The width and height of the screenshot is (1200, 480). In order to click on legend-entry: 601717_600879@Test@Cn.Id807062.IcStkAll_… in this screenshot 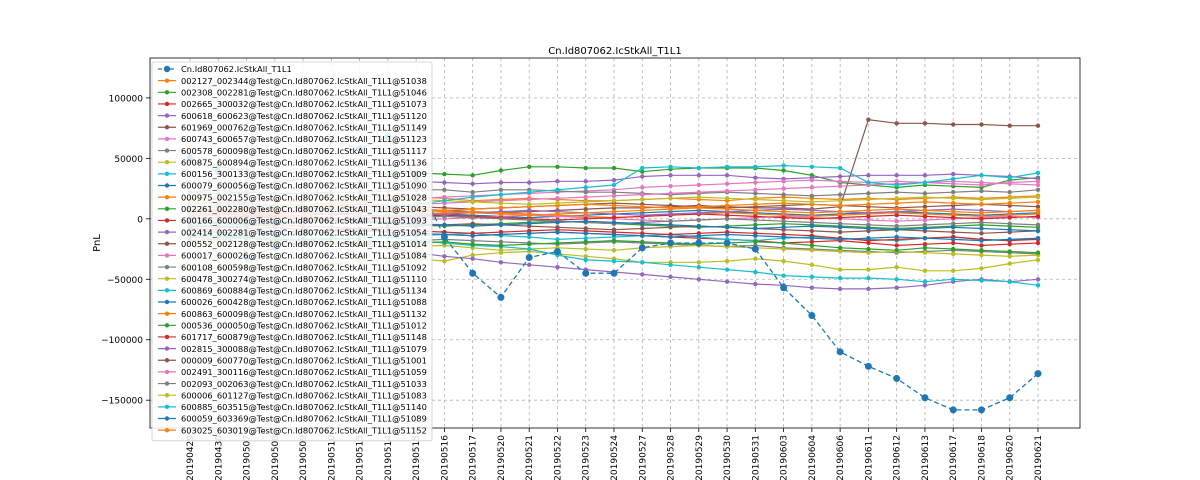, I will do `click(292, 337)`.